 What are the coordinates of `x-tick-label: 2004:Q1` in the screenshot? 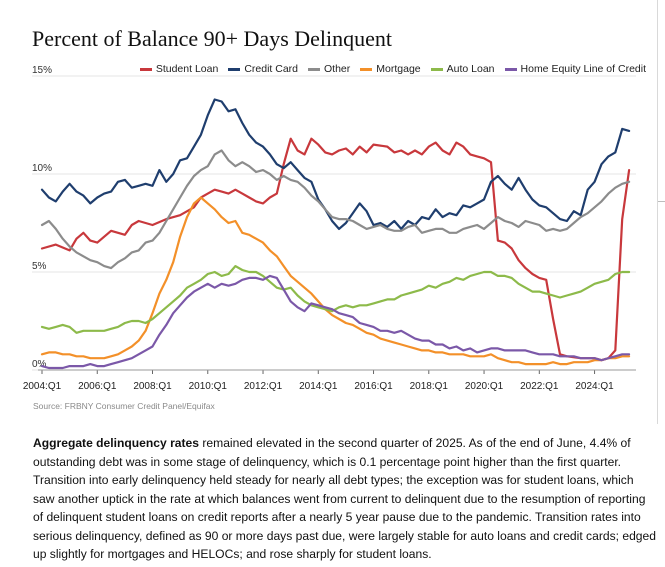 It's located at (42, 386).